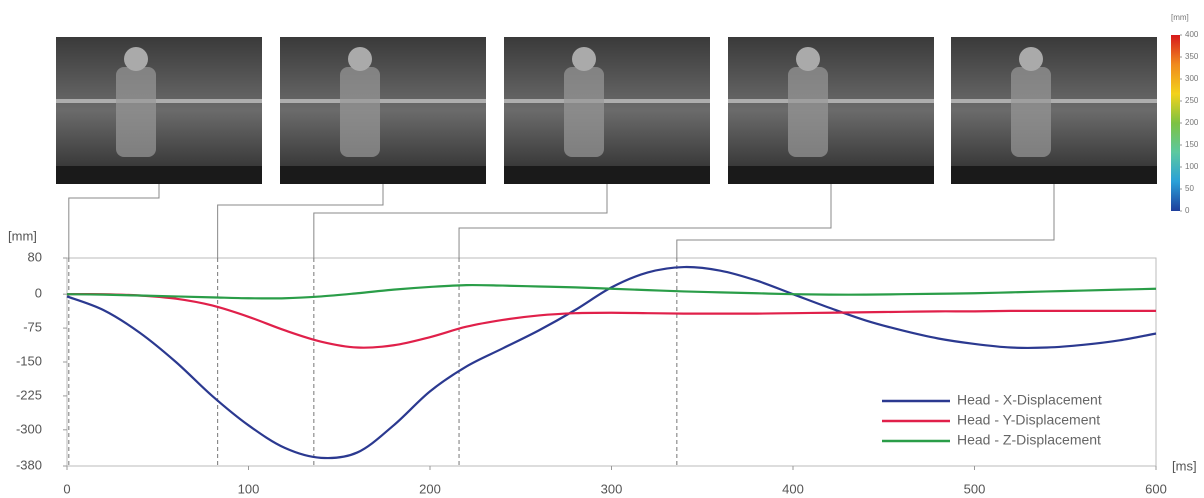  What do you see at coordinates (29, 428) in the screenshot?
I see `y-tick-label: -300` at bounding box center [29, 428].